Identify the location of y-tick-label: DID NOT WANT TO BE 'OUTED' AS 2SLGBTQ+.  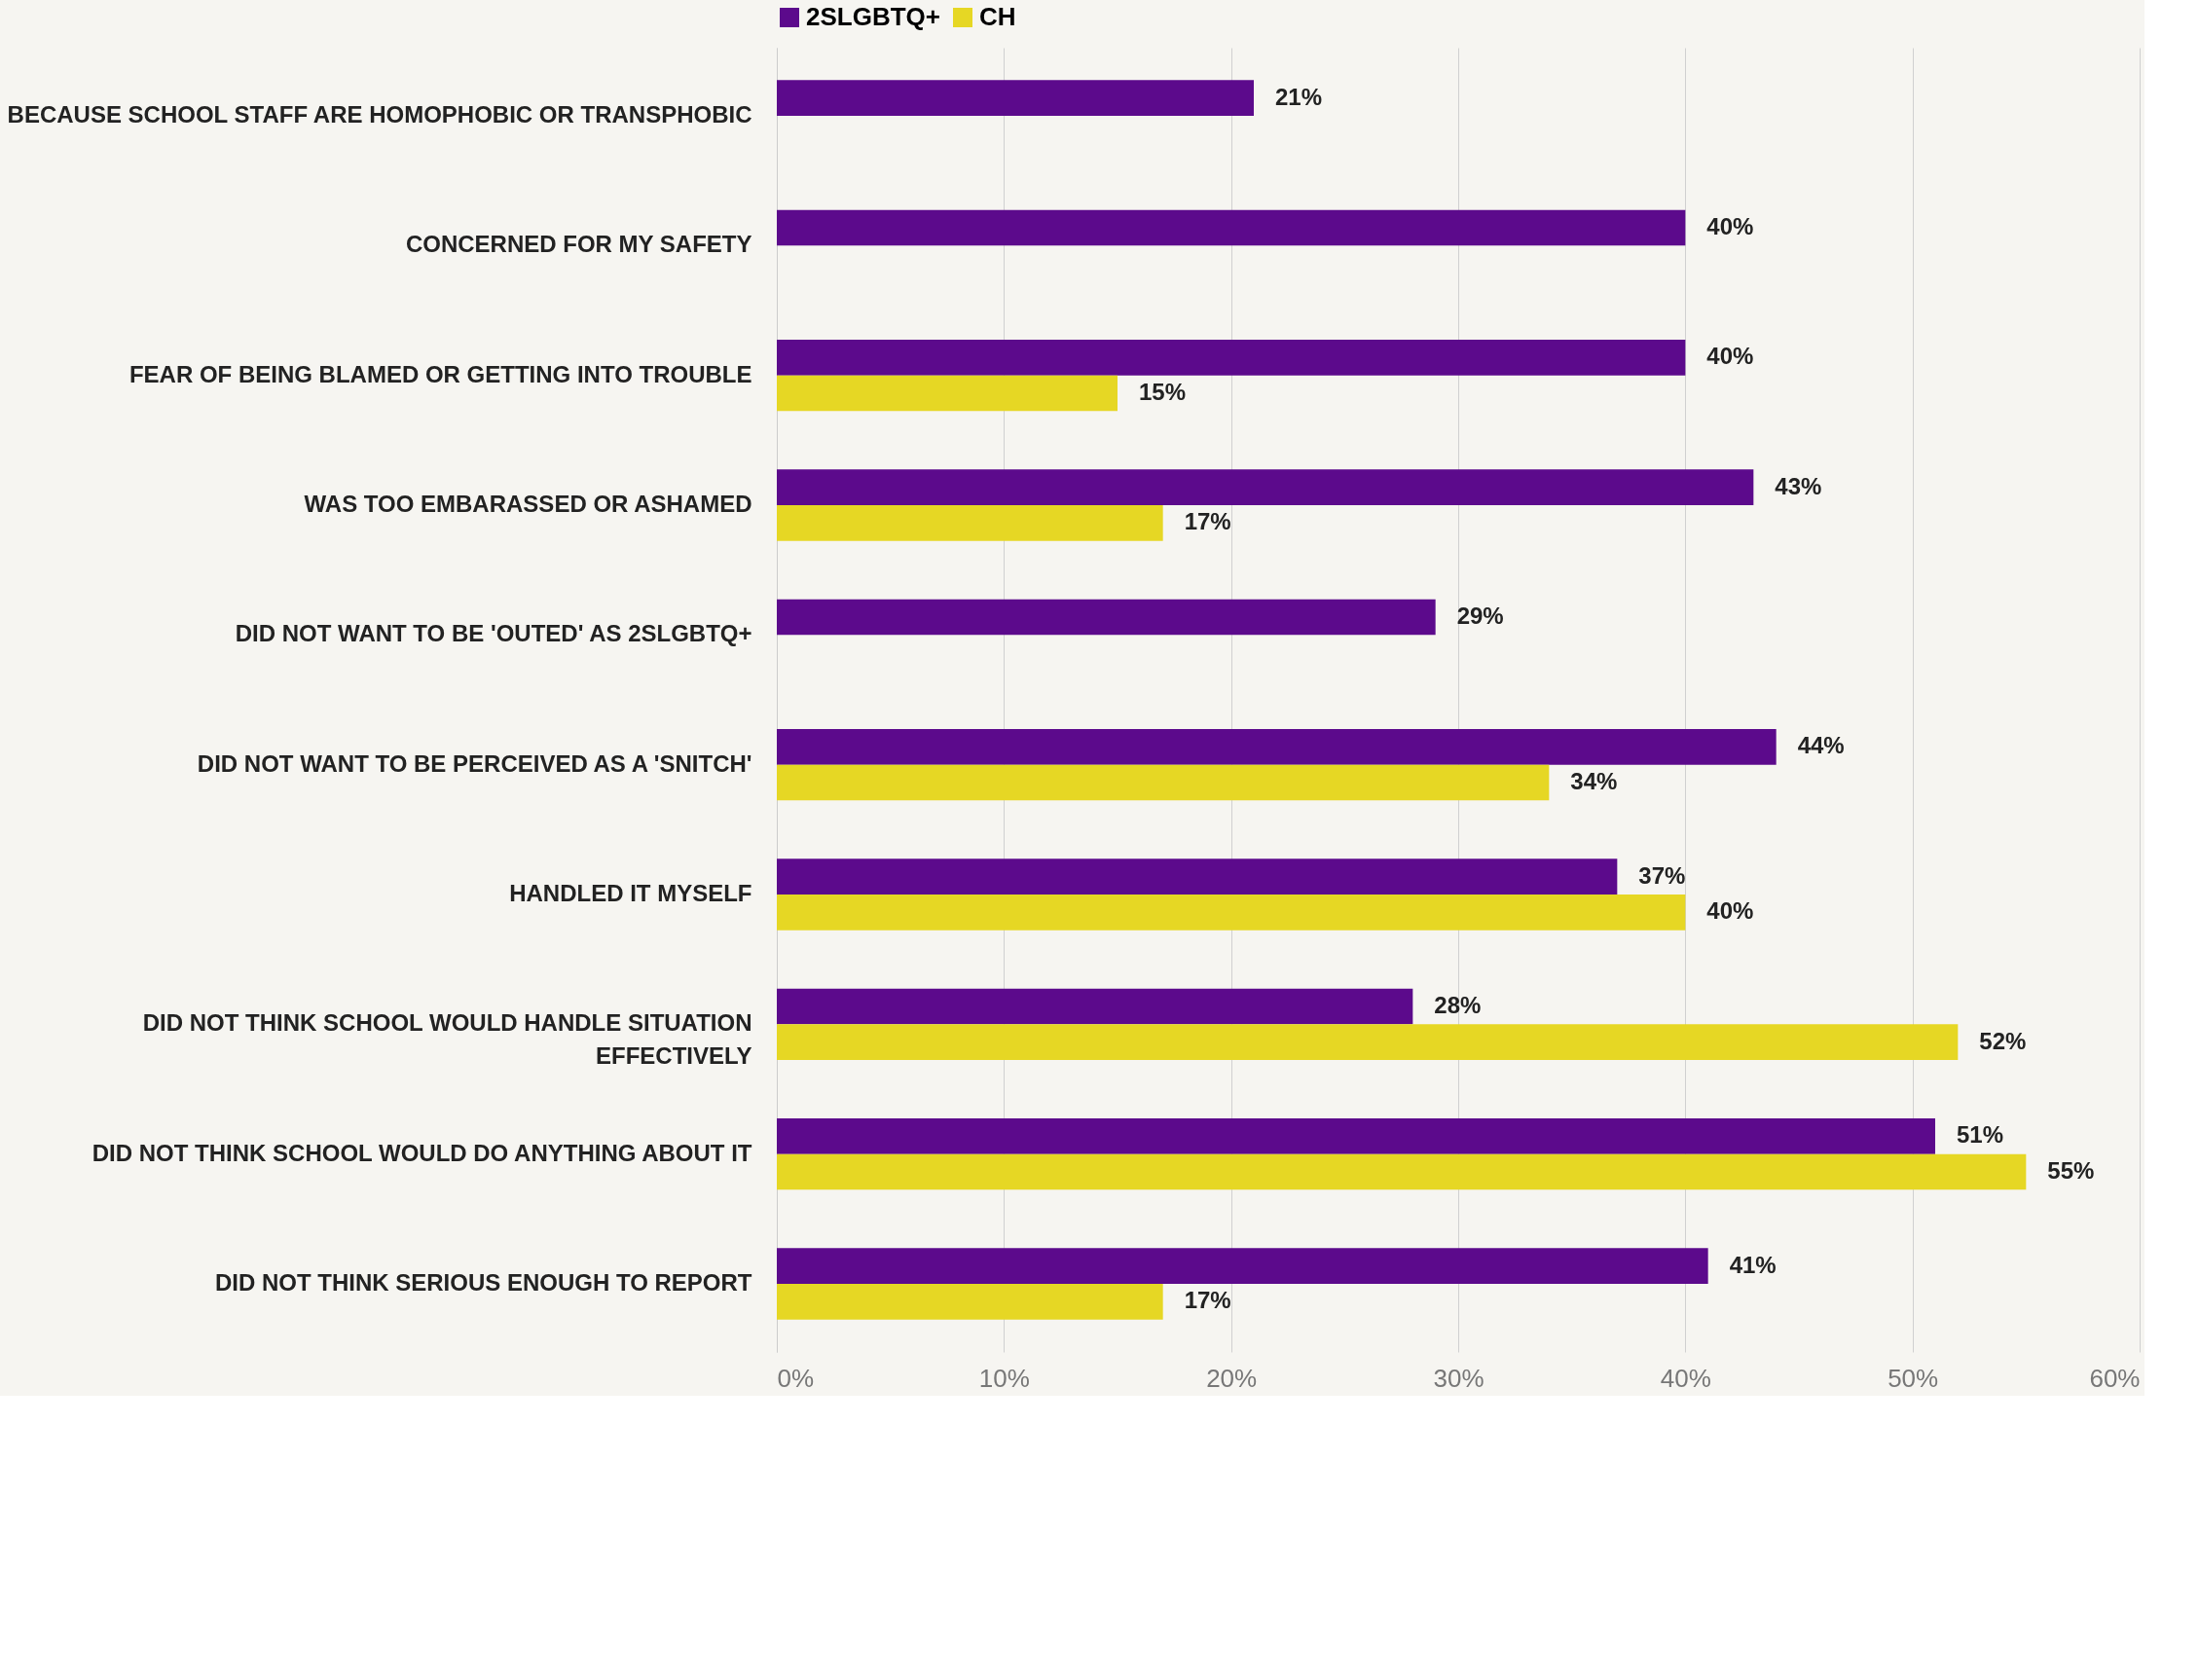
(494, 633).